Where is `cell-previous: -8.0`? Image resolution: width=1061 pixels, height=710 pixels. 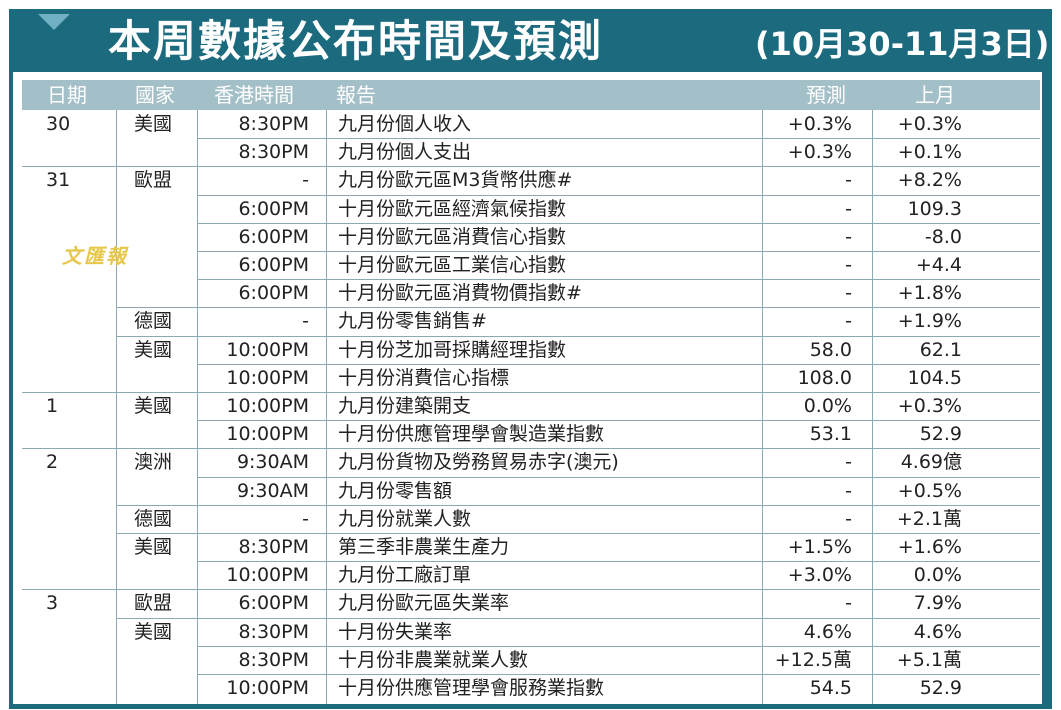 cell-previous: -8.0 is located at coordinates (943, 237).